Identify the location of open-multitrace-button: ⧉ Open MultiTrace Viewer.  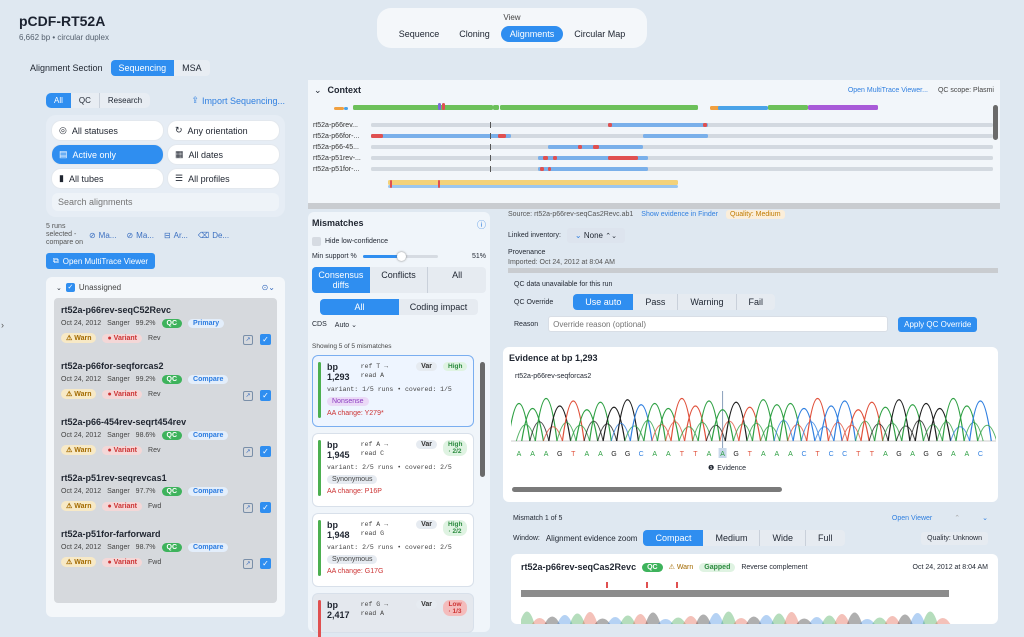
(101, 261).